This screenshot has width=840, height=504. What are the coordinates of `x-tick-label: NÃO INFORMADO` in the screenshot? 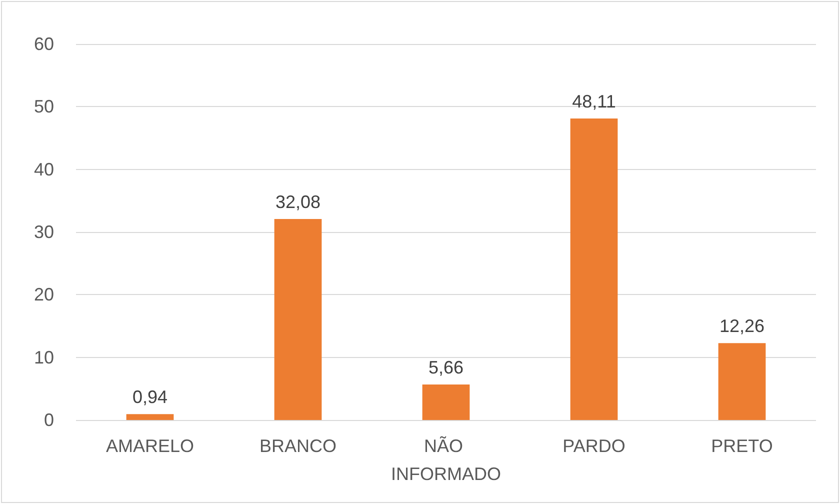 It's located at (446, 460).